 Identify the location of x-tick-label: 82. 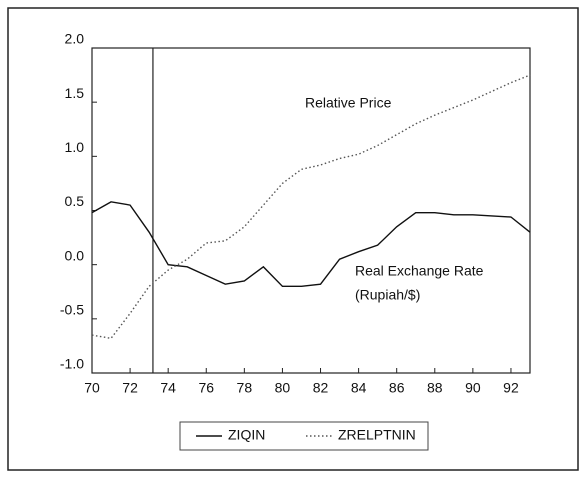
(321, 388).